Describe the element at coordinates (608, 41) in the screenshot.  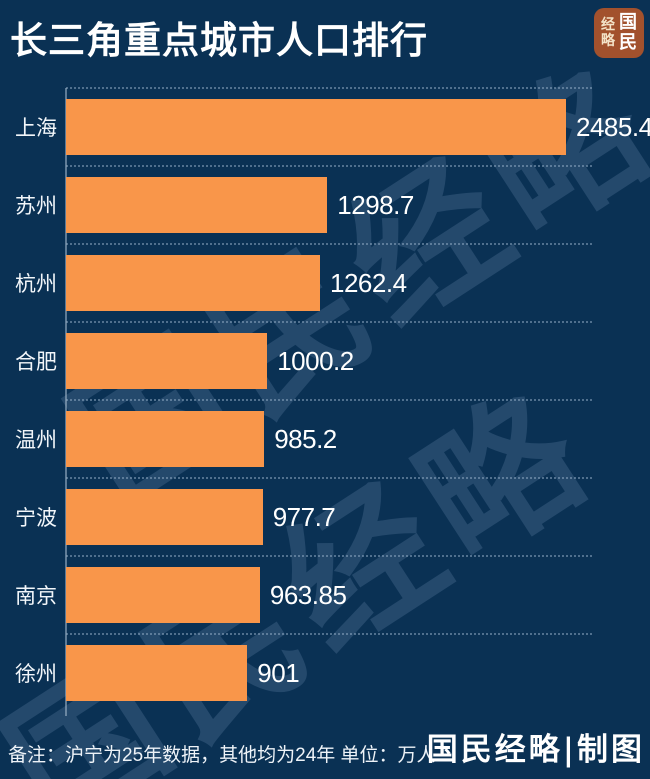
I see `logo-char: 略` at that location.